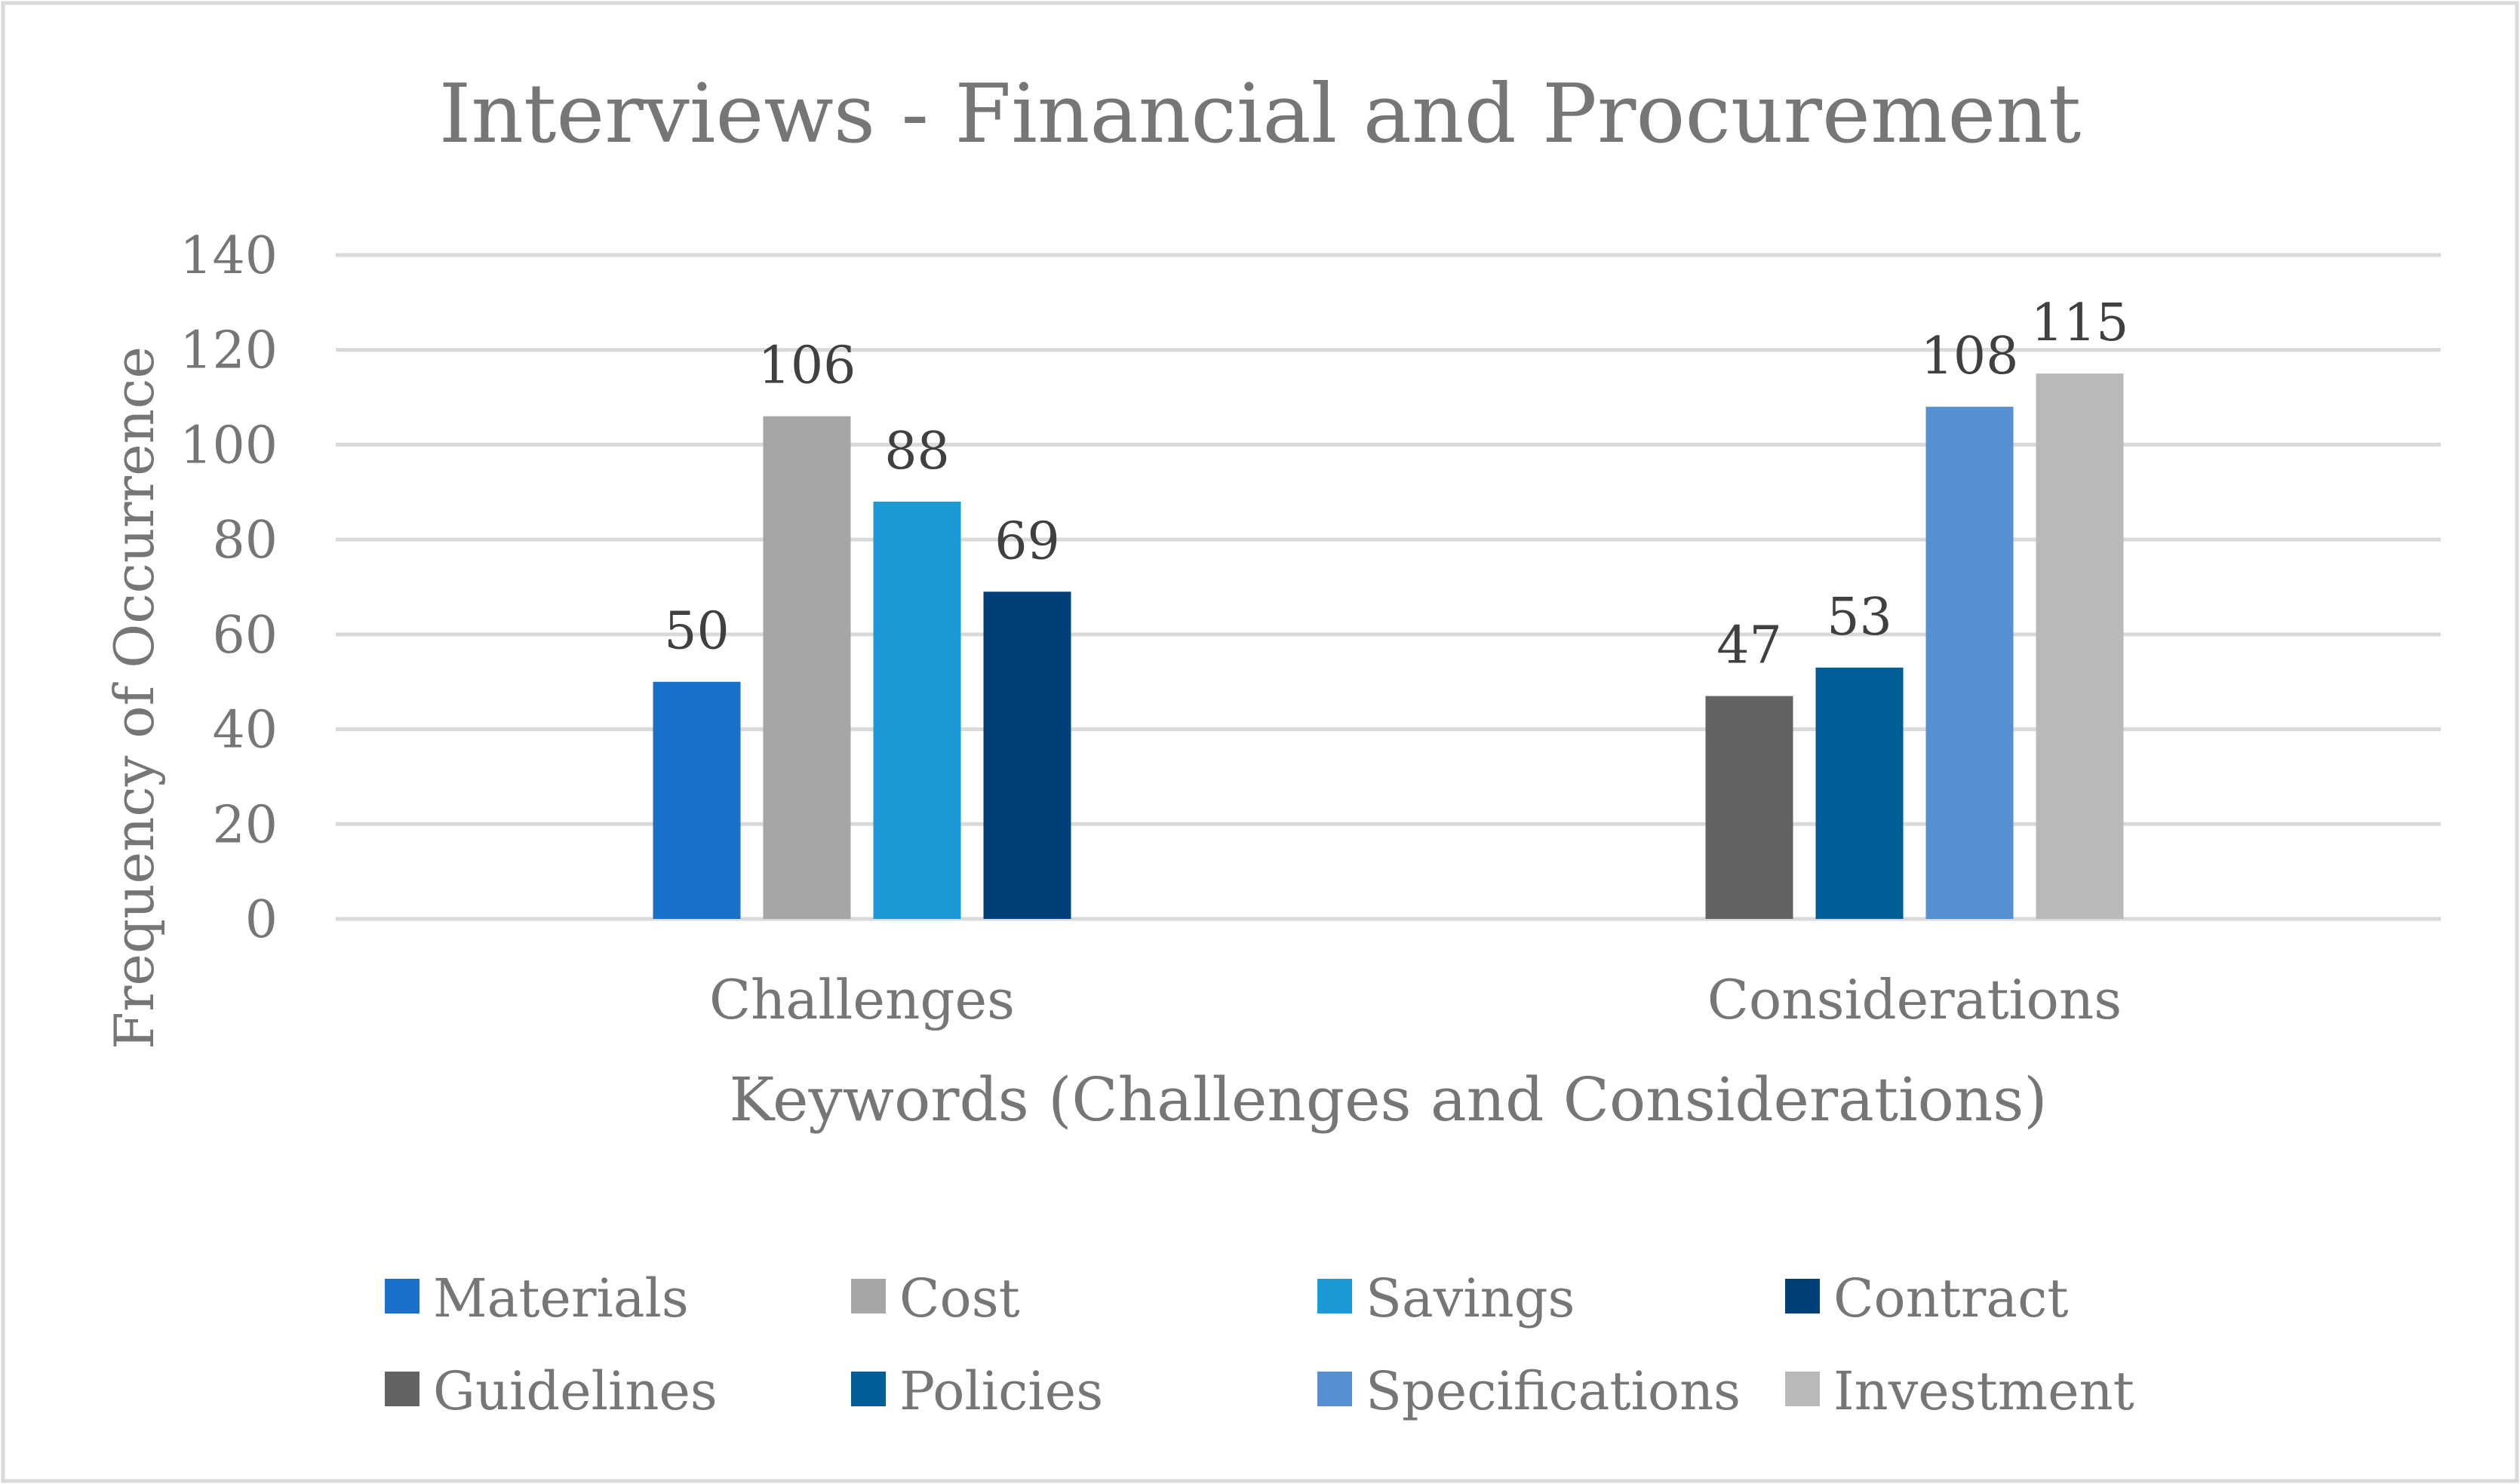 The width and height of the screenshot is (2520, 1484). What do you see at coordinates (245, 730) in the screenshot?
I see `y-tick-label: 40` at bounding box center [245, 730].